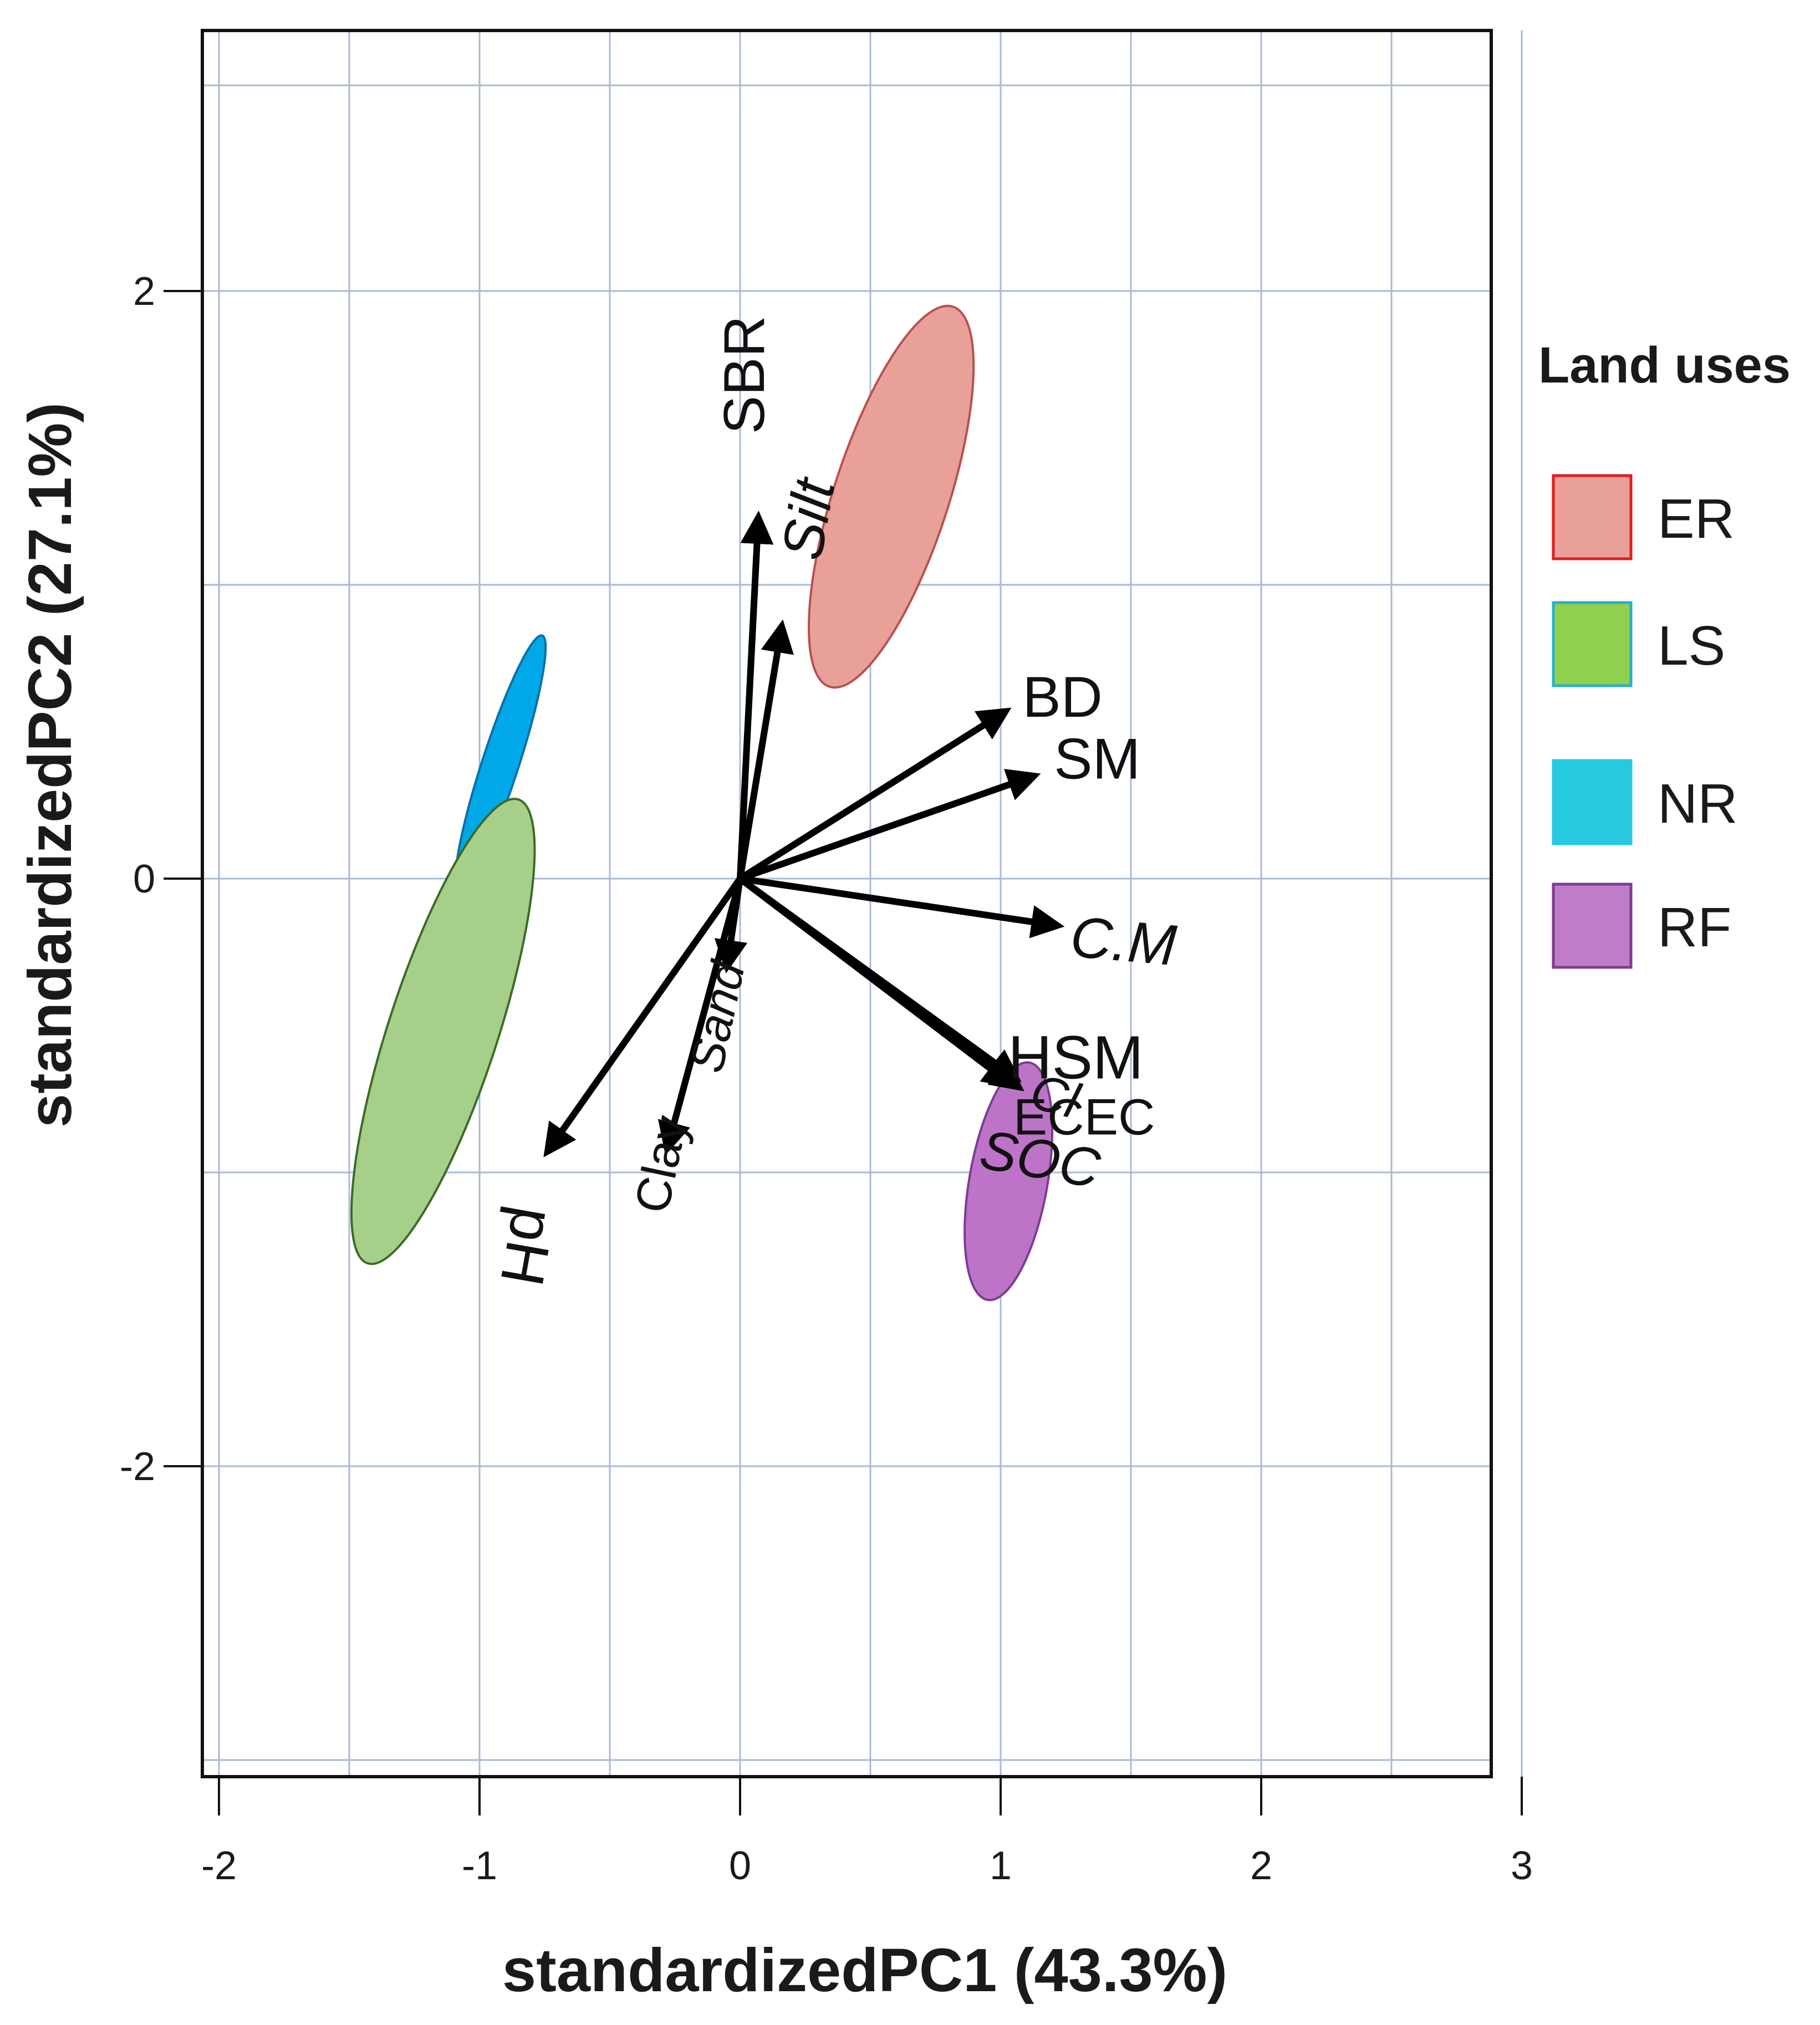 This screenshot has width=1820, height=2025. Describe the element at coordinates (1592, 517) in the screenshot. I see `legend-swatch-er` at that location.